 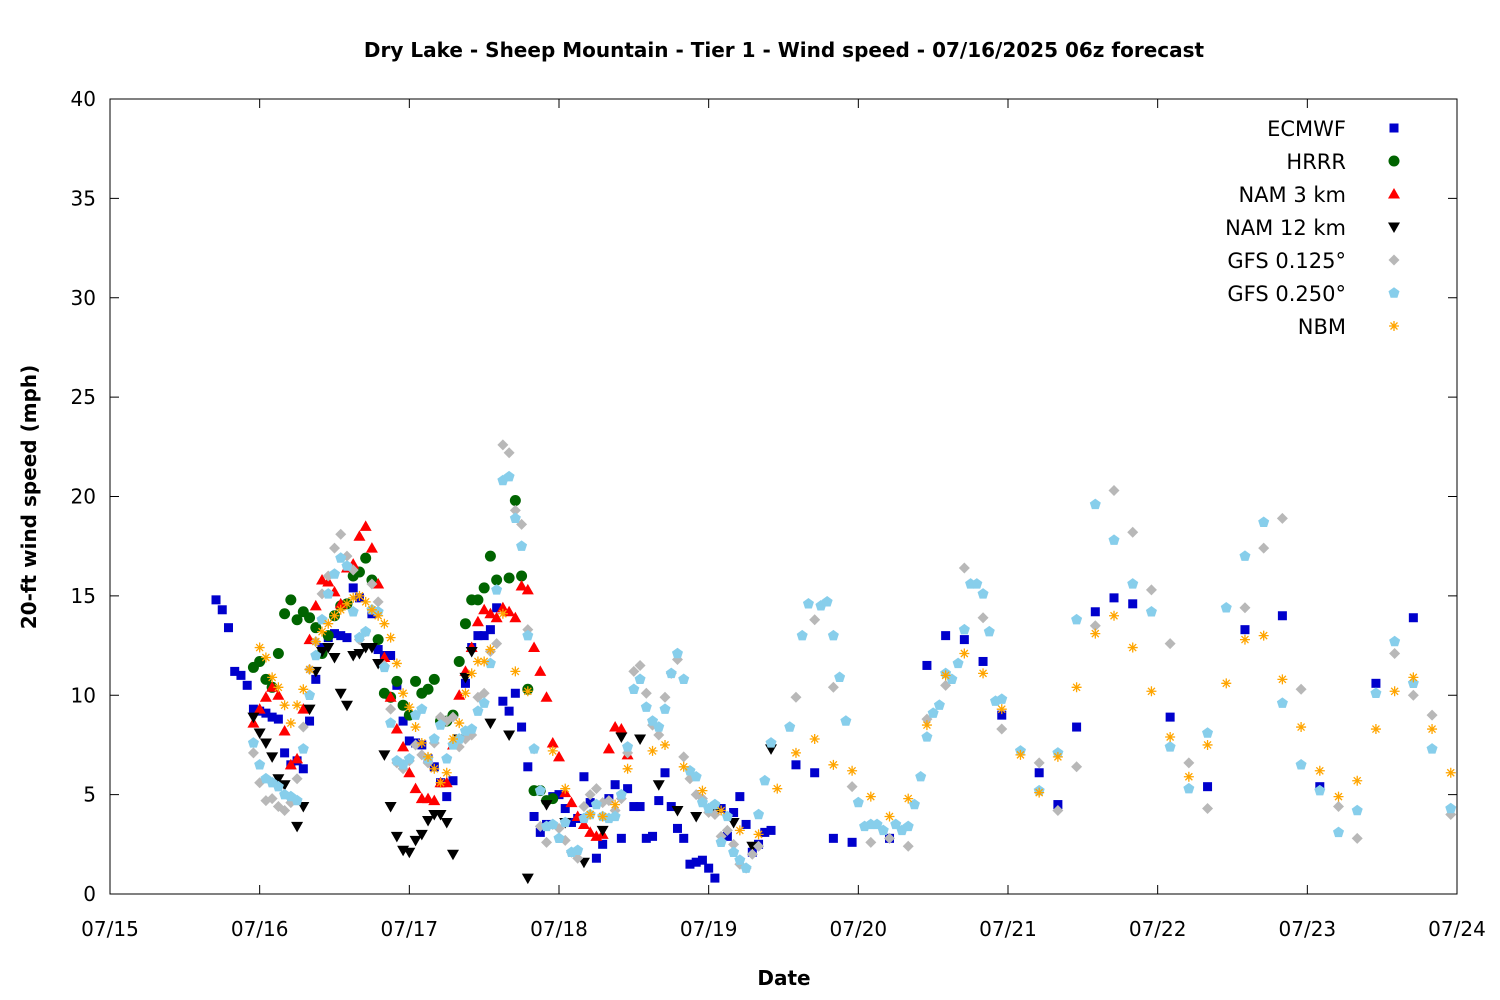 I want to click on legend-marker-nam-12-km, so click(x=1394, y=227).